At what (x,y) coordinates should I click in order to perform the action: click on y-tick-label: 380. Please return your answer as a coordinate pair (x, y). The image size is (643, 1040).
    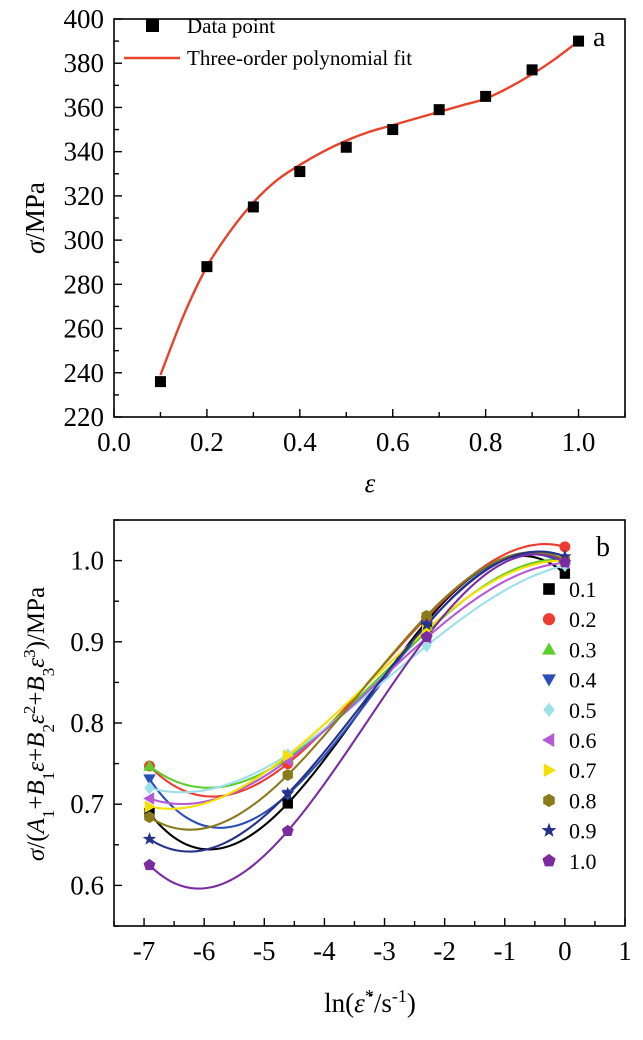
    Looking at the image, I should click on (84, 63).